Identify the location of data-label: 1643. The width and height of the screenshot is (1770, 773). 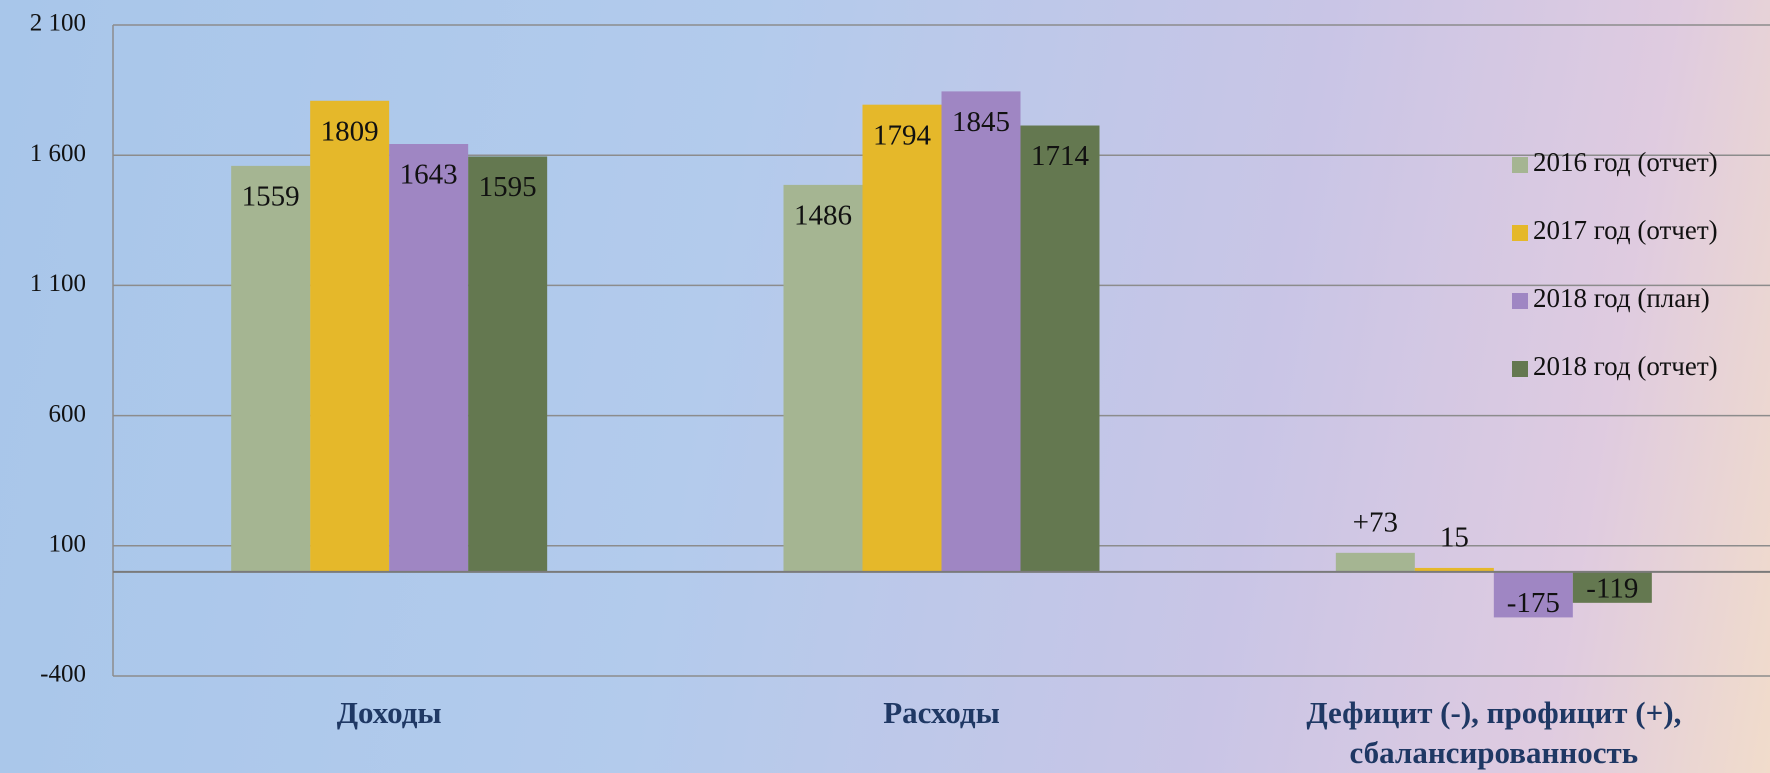
(429, 175).